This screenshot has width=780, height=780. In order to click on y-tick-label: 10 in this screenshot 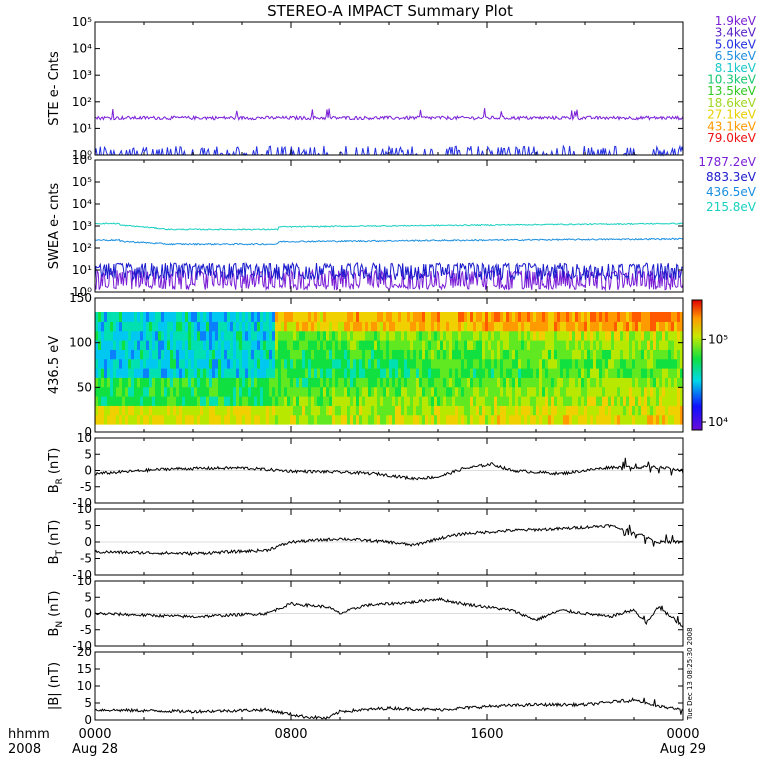, I will do `click(84, 509)`.